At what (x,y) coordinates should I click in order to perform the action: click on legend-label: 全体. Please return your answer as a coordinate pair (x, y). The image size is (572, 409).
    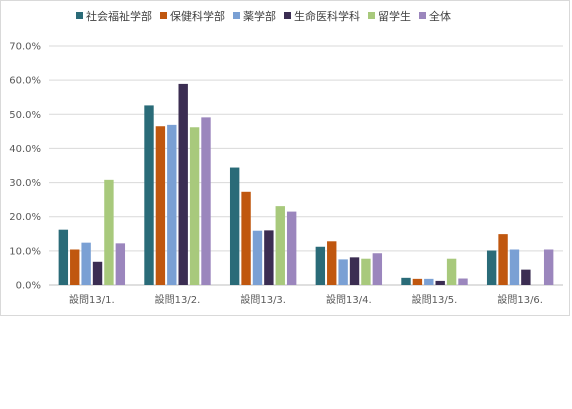
    Looking at the image, I should click on (440, 16).